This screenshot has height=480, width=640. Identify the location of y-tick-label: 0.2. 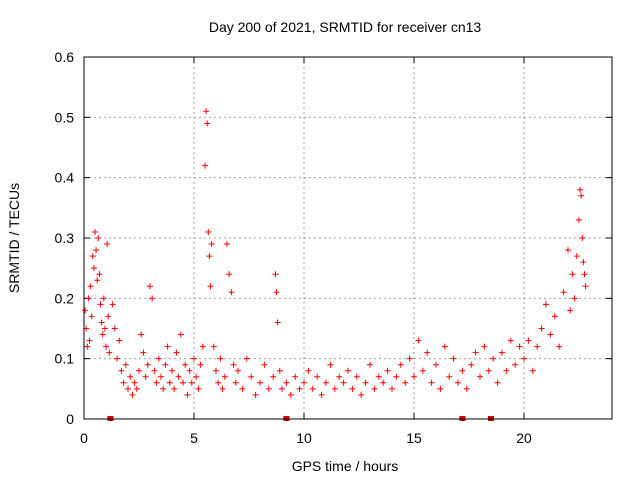
(65, 298).